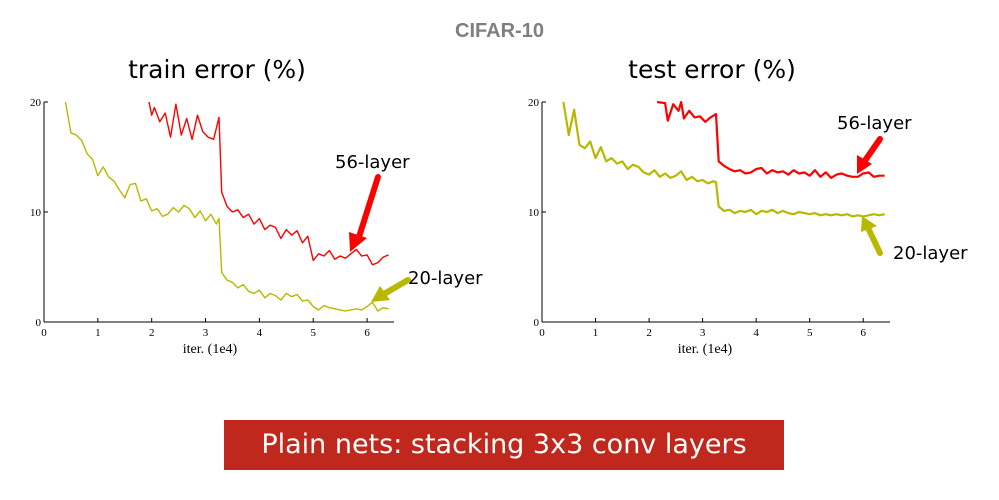 The height and width of the screenshot is (500, 999). Describe the element at coordinates (504, 445) in the screenshot. I see `caption-banner: Plain nets: stacking 3x3 conv layers` at that location.